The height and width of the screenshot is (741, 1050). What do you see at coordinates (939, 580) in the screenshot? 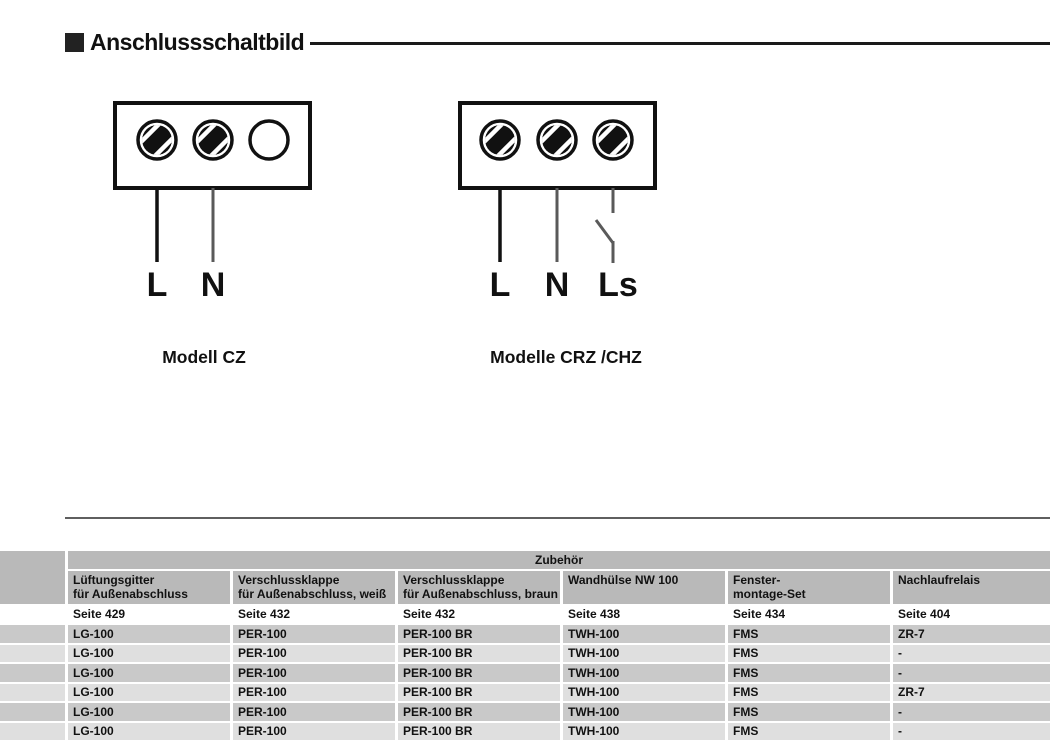
I see `header-line: Nachlaufrelais` at bounding box center [939, 580].